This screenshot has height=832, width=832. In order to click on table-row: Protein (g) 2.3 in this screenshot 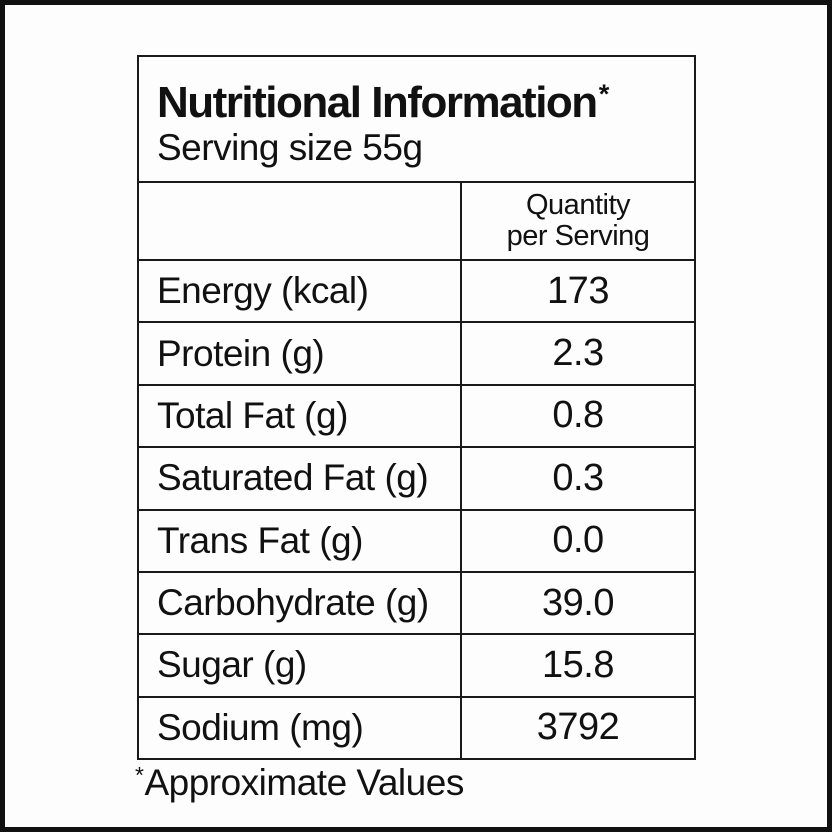, I will do `click(416, 354)`.